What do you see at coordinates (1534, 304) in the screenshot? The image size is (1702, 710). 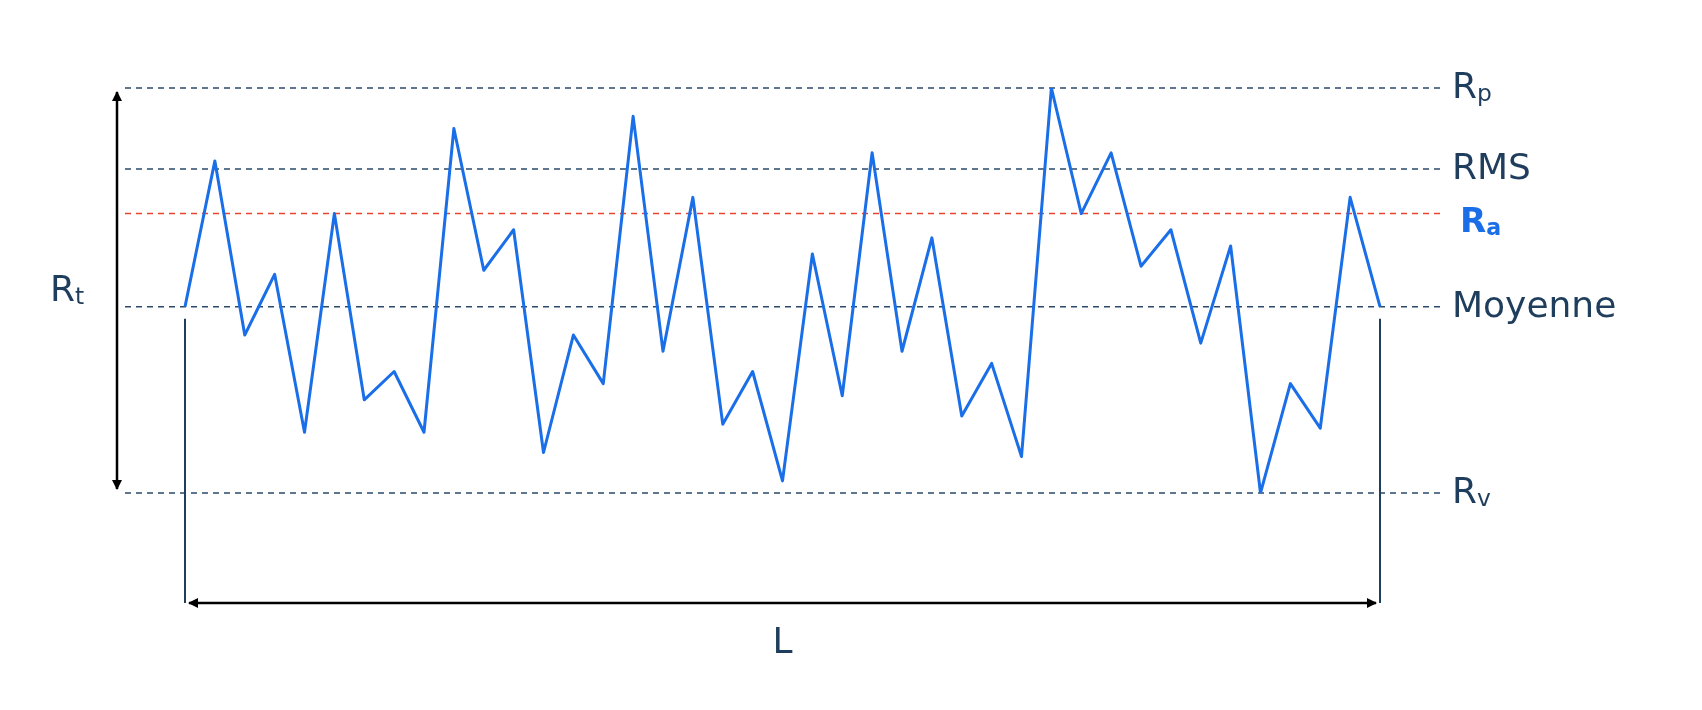 I see `ref-line-label: Moyenne` at bounding box center [1534, 304].